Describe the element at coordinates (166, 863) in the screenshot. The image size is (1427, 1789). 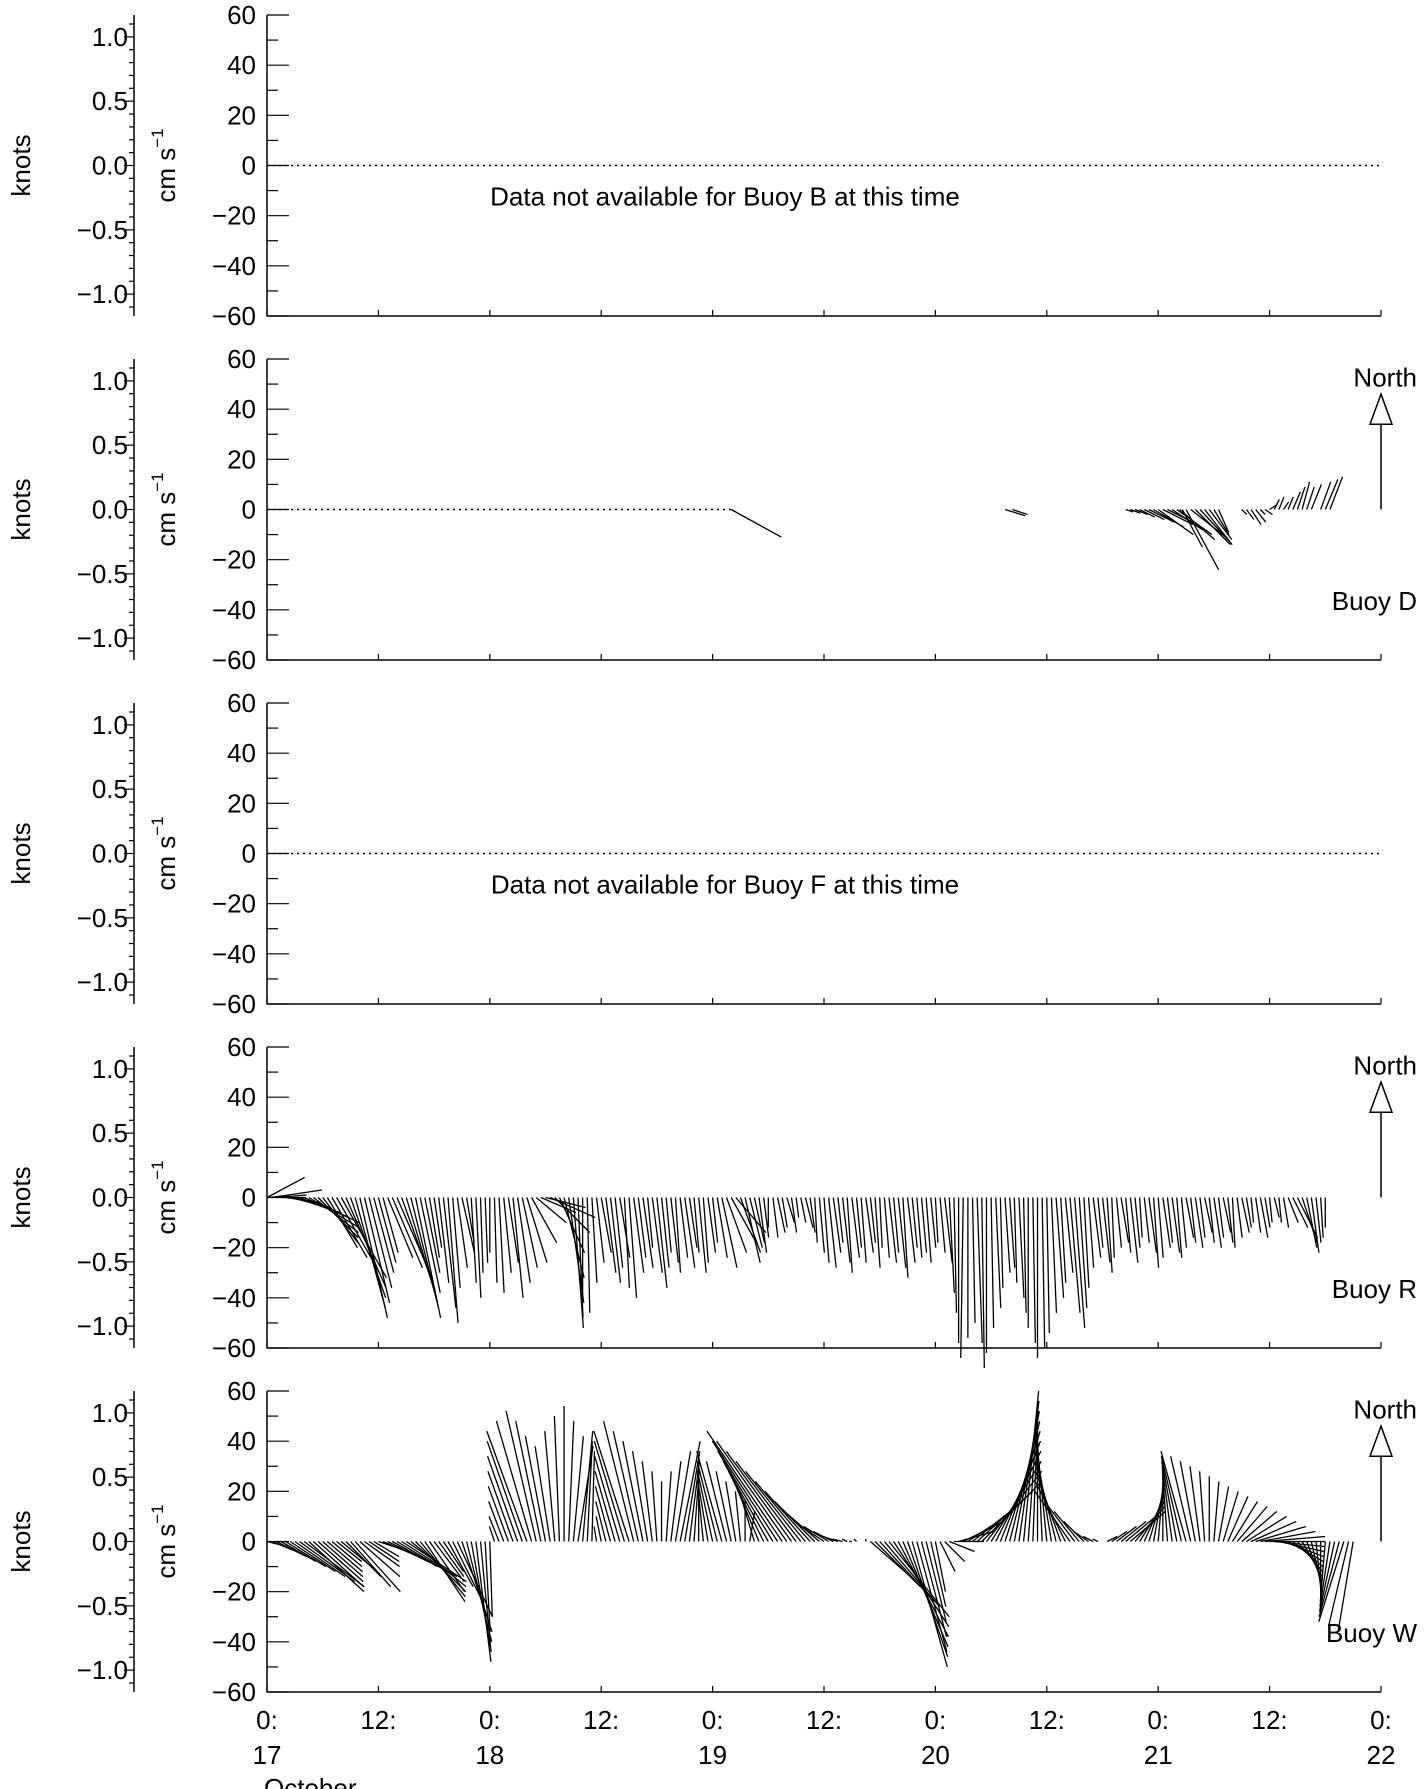
I see `cms-axis-label-base: cm s` at that location.